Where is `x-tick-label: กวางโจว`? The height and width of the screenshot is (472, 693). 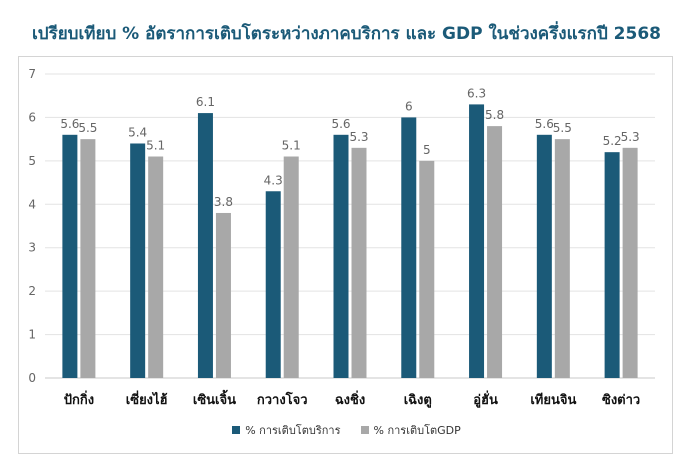 x-tick-label: กวางโจว is located at coordinates (282, 399).